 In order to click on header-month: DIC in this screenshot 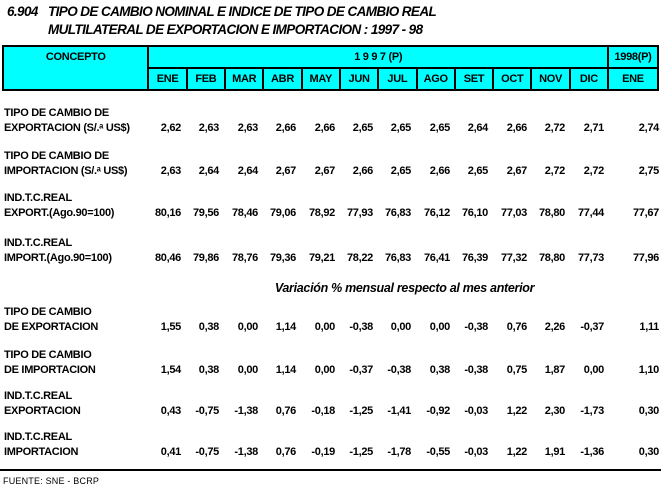, I will do `click(588, 79)`.